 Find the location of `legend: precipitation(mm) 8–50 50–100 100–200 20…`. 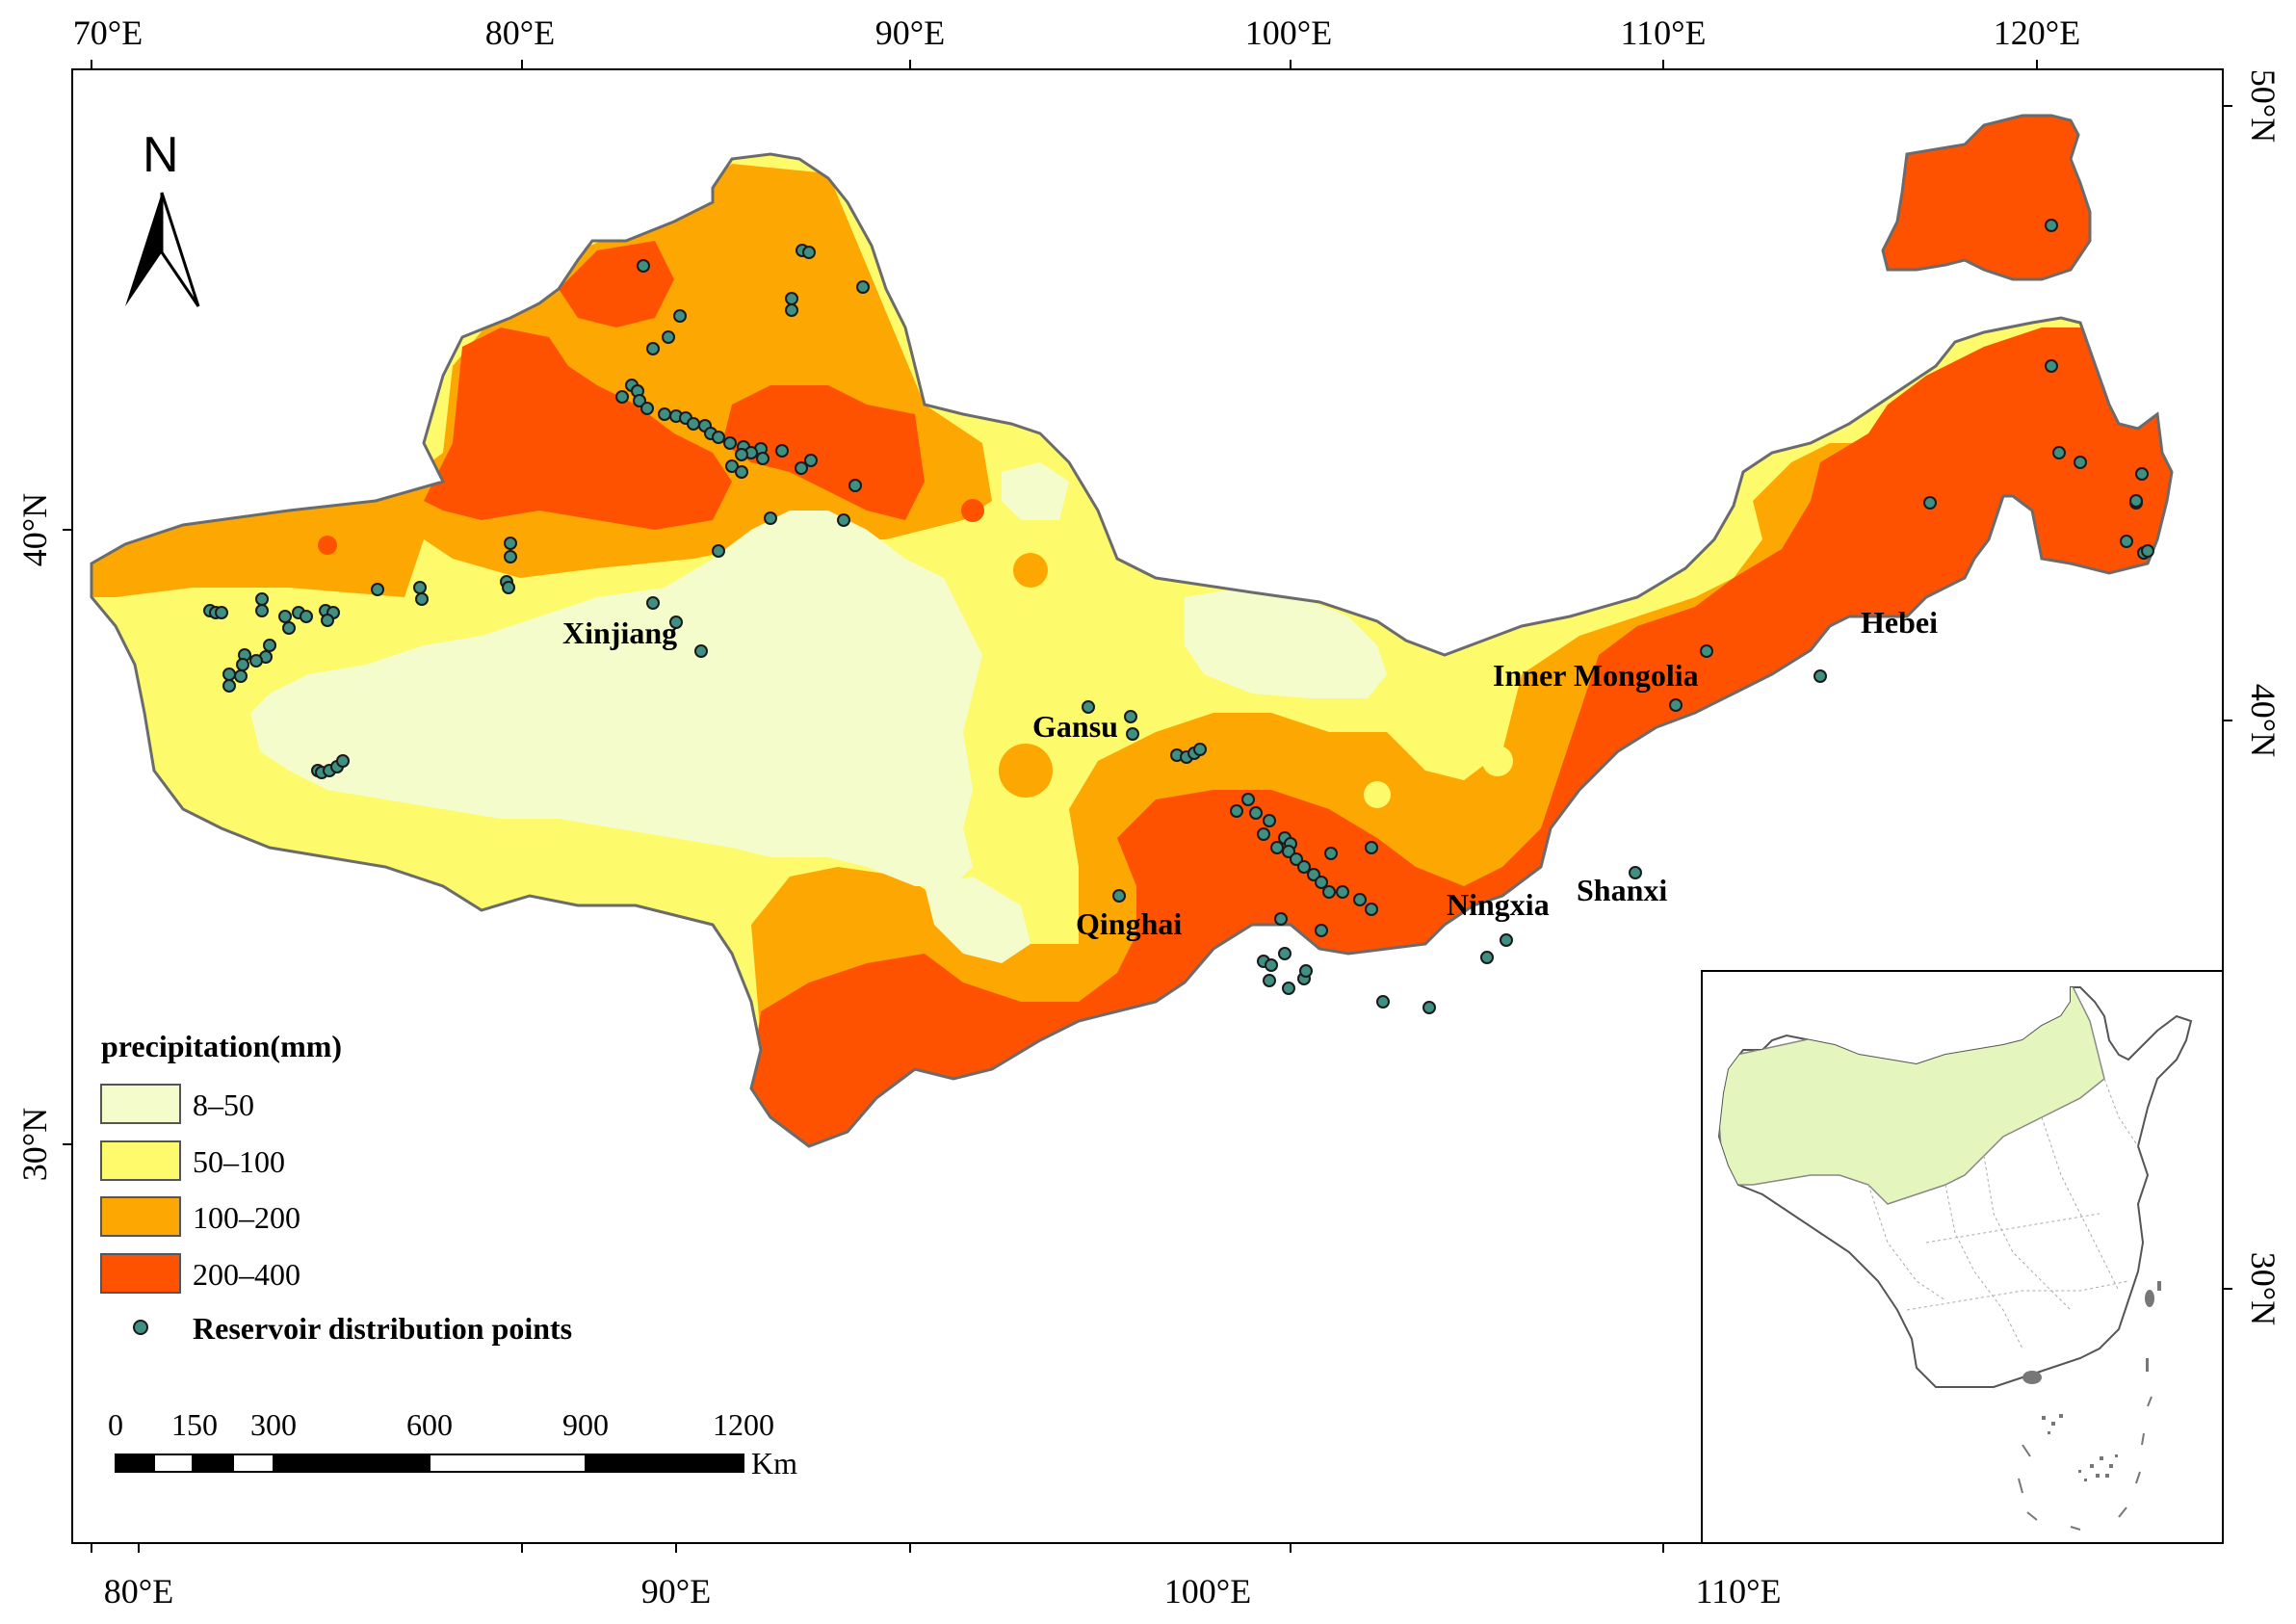

legend: precipitation(mm) 8–50 50–100 100–200 20… is located at coordinates (336, 1187).